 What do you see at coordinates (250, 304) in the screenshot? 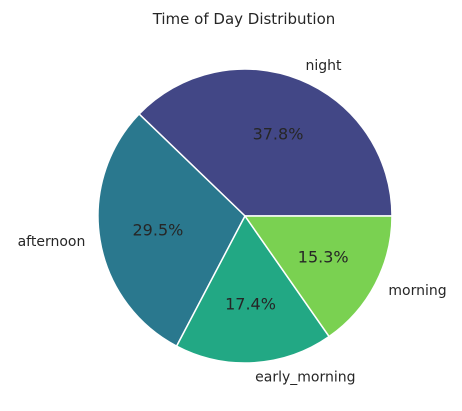
I see `pie-percent-label-early-morning: 17.4%` at bounding box center [250, 304].